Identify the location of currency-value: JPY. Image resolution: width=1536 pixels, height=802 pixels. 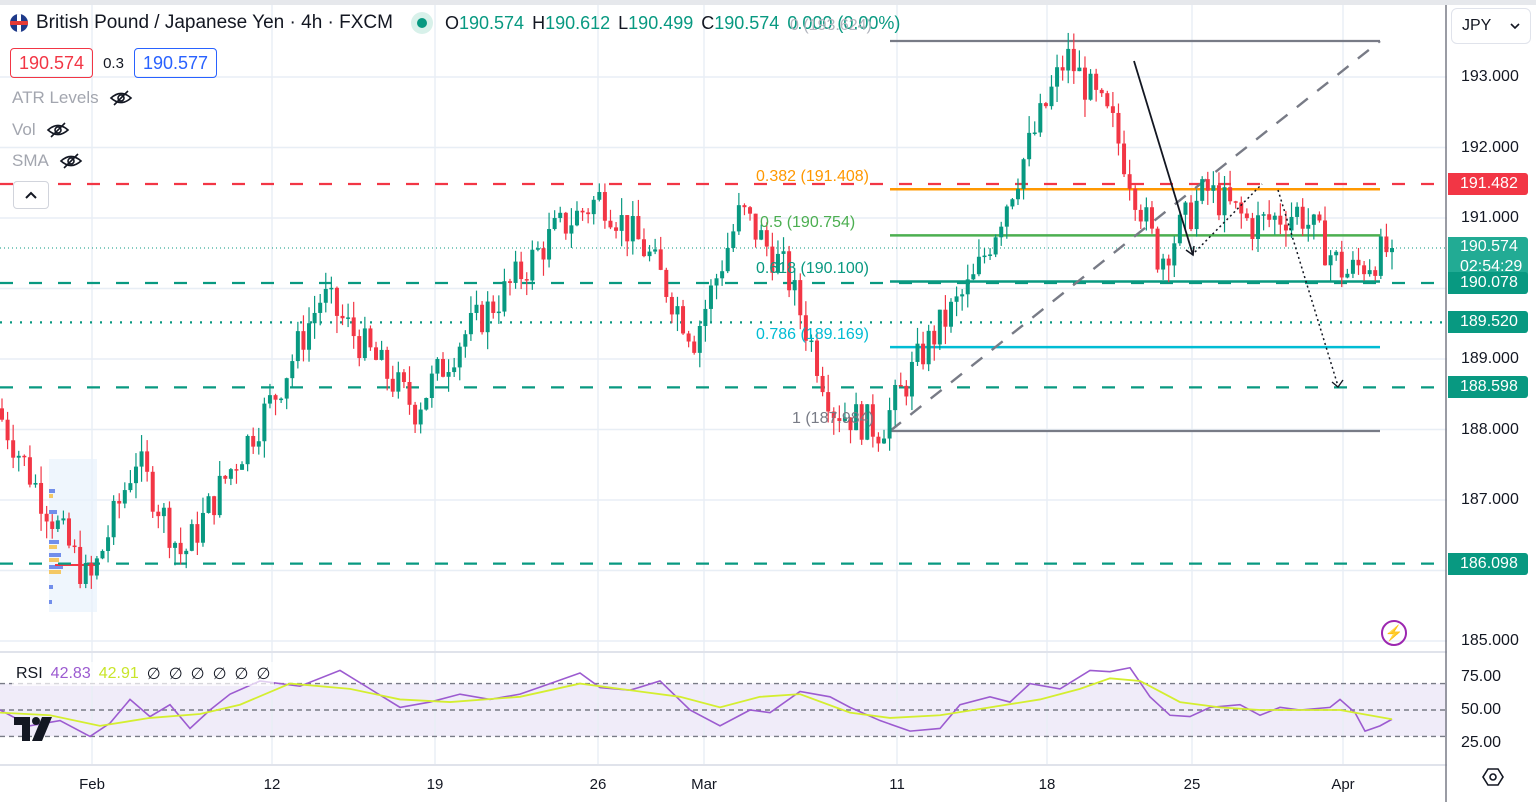
(1477, 25).